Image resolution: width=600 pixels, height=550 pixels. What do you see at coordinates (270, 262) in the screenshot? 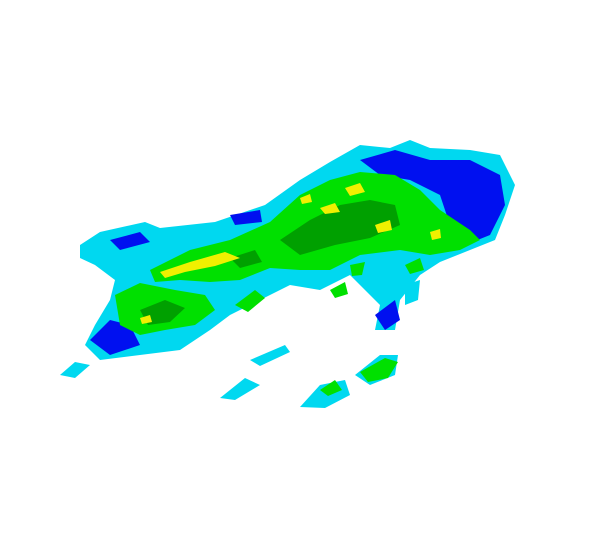
I see `echo-dark-green` at bounding box center [270, 262].